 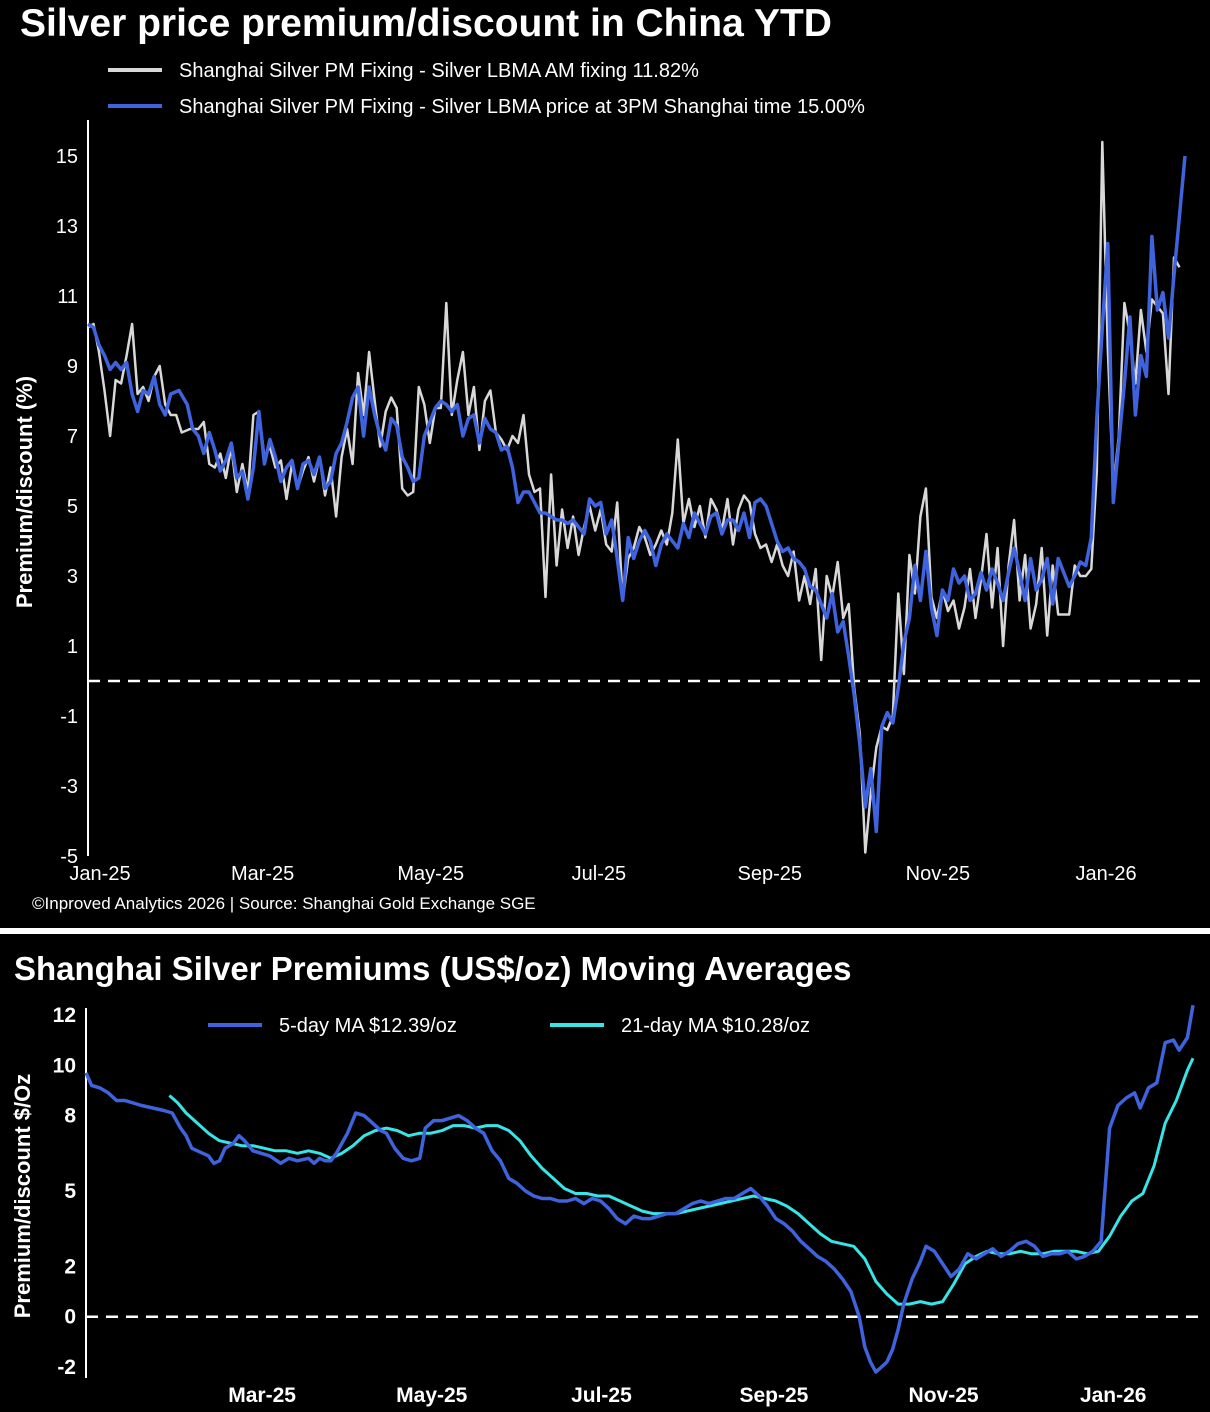 I want to click on y-tick-label: -1, so click(x=69, y=717).